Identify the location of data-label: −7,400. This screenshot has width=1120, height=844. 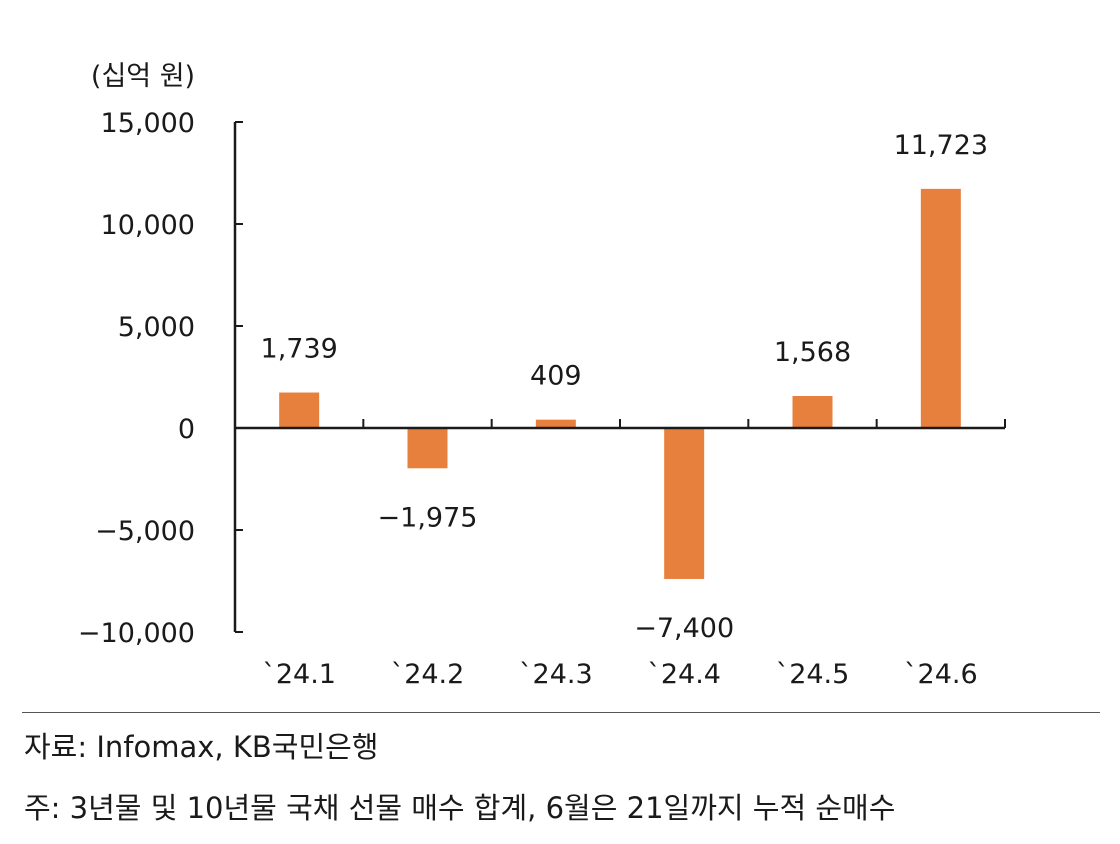
(684, 628).